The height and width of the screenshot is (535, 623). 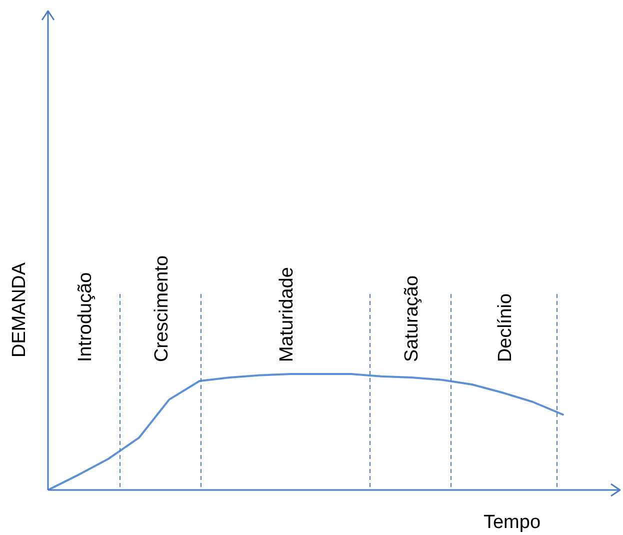 I want to click on y-axis-title: DEMANDA, so click(x=19, y=310).